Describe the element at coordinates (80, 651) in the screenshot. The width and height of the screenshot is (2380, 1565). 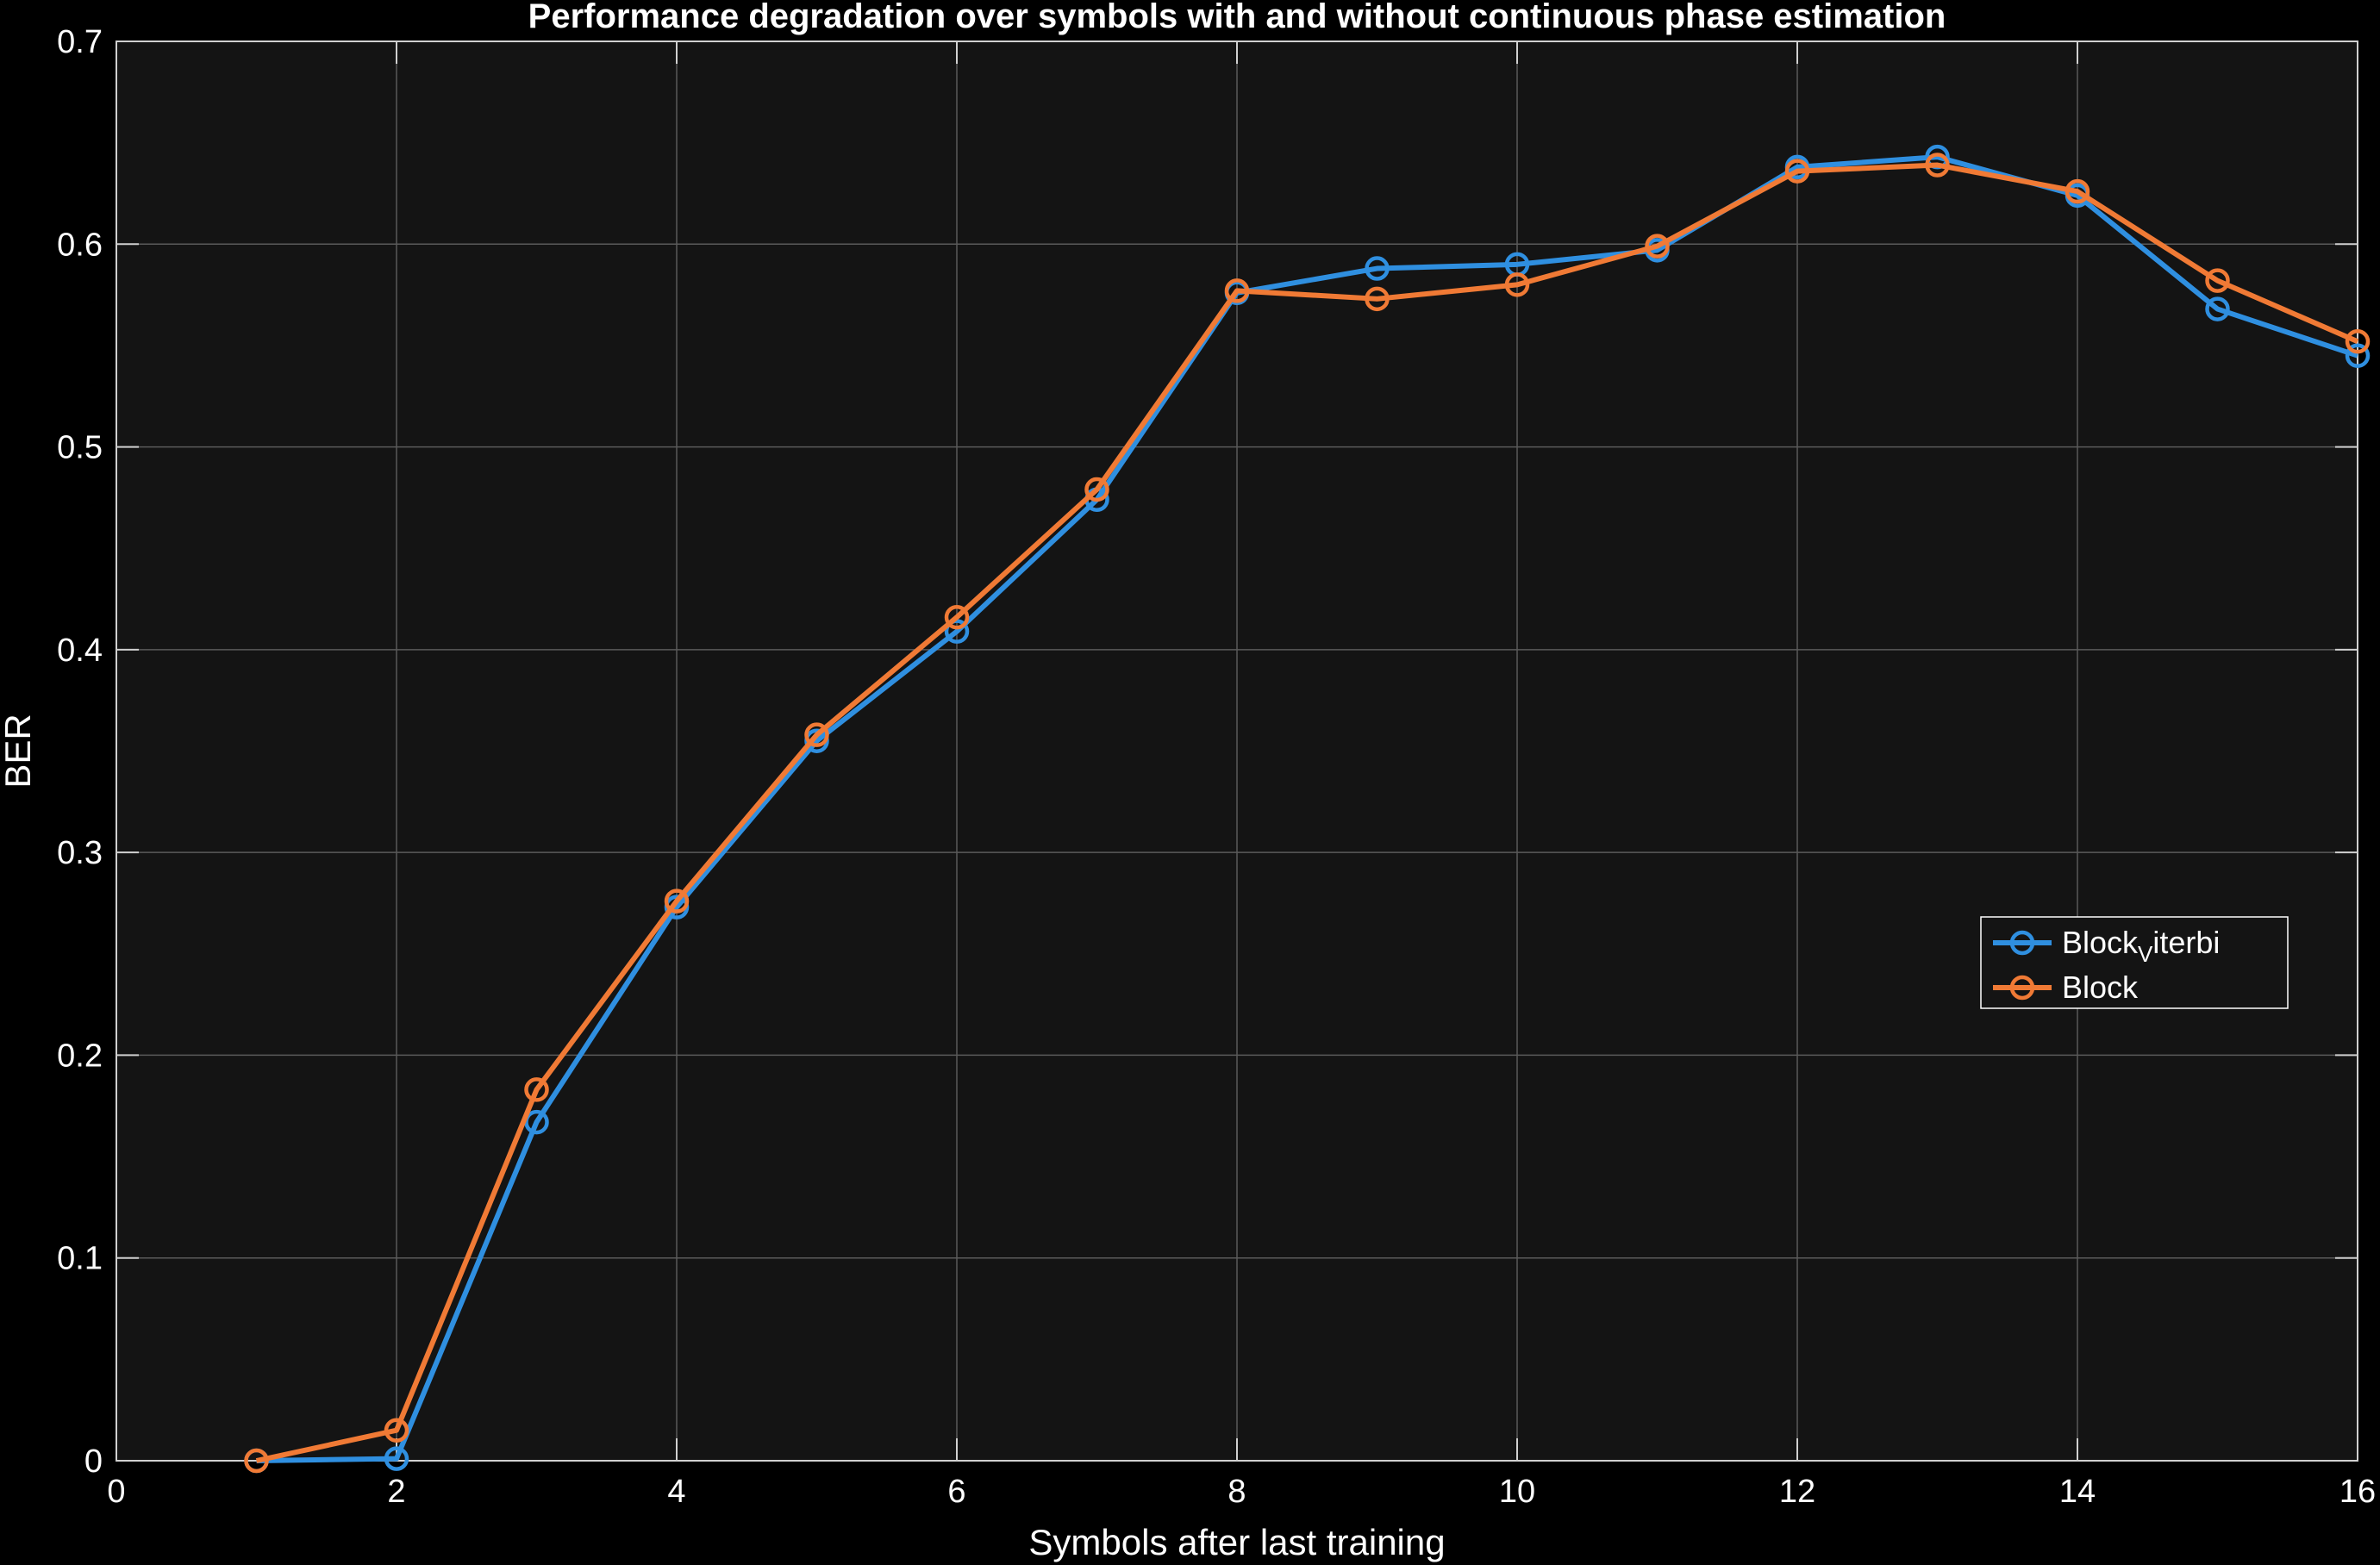
I see `y-tick-label: 0.4` at that location.